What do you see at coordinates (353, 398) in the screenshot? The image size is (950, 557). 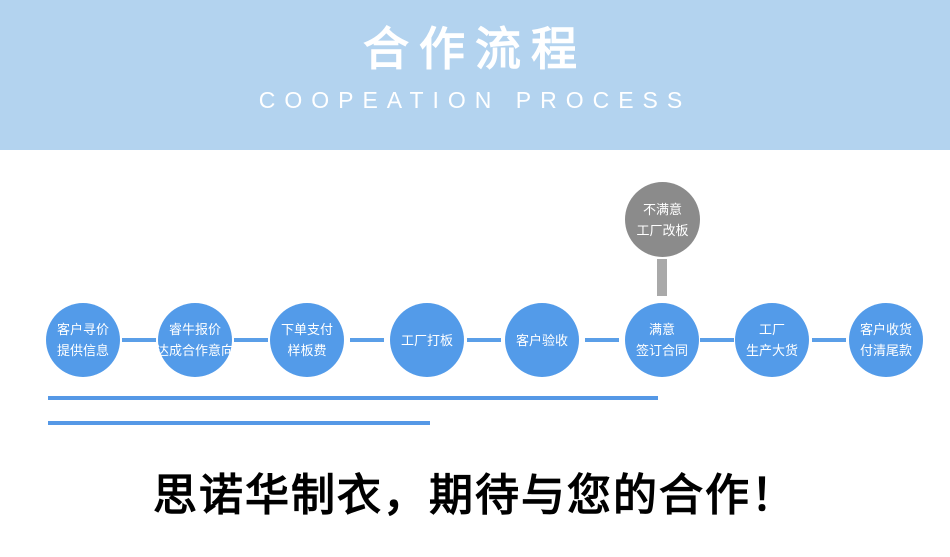 I see `underline-primary` at bounding box center [353, 398].